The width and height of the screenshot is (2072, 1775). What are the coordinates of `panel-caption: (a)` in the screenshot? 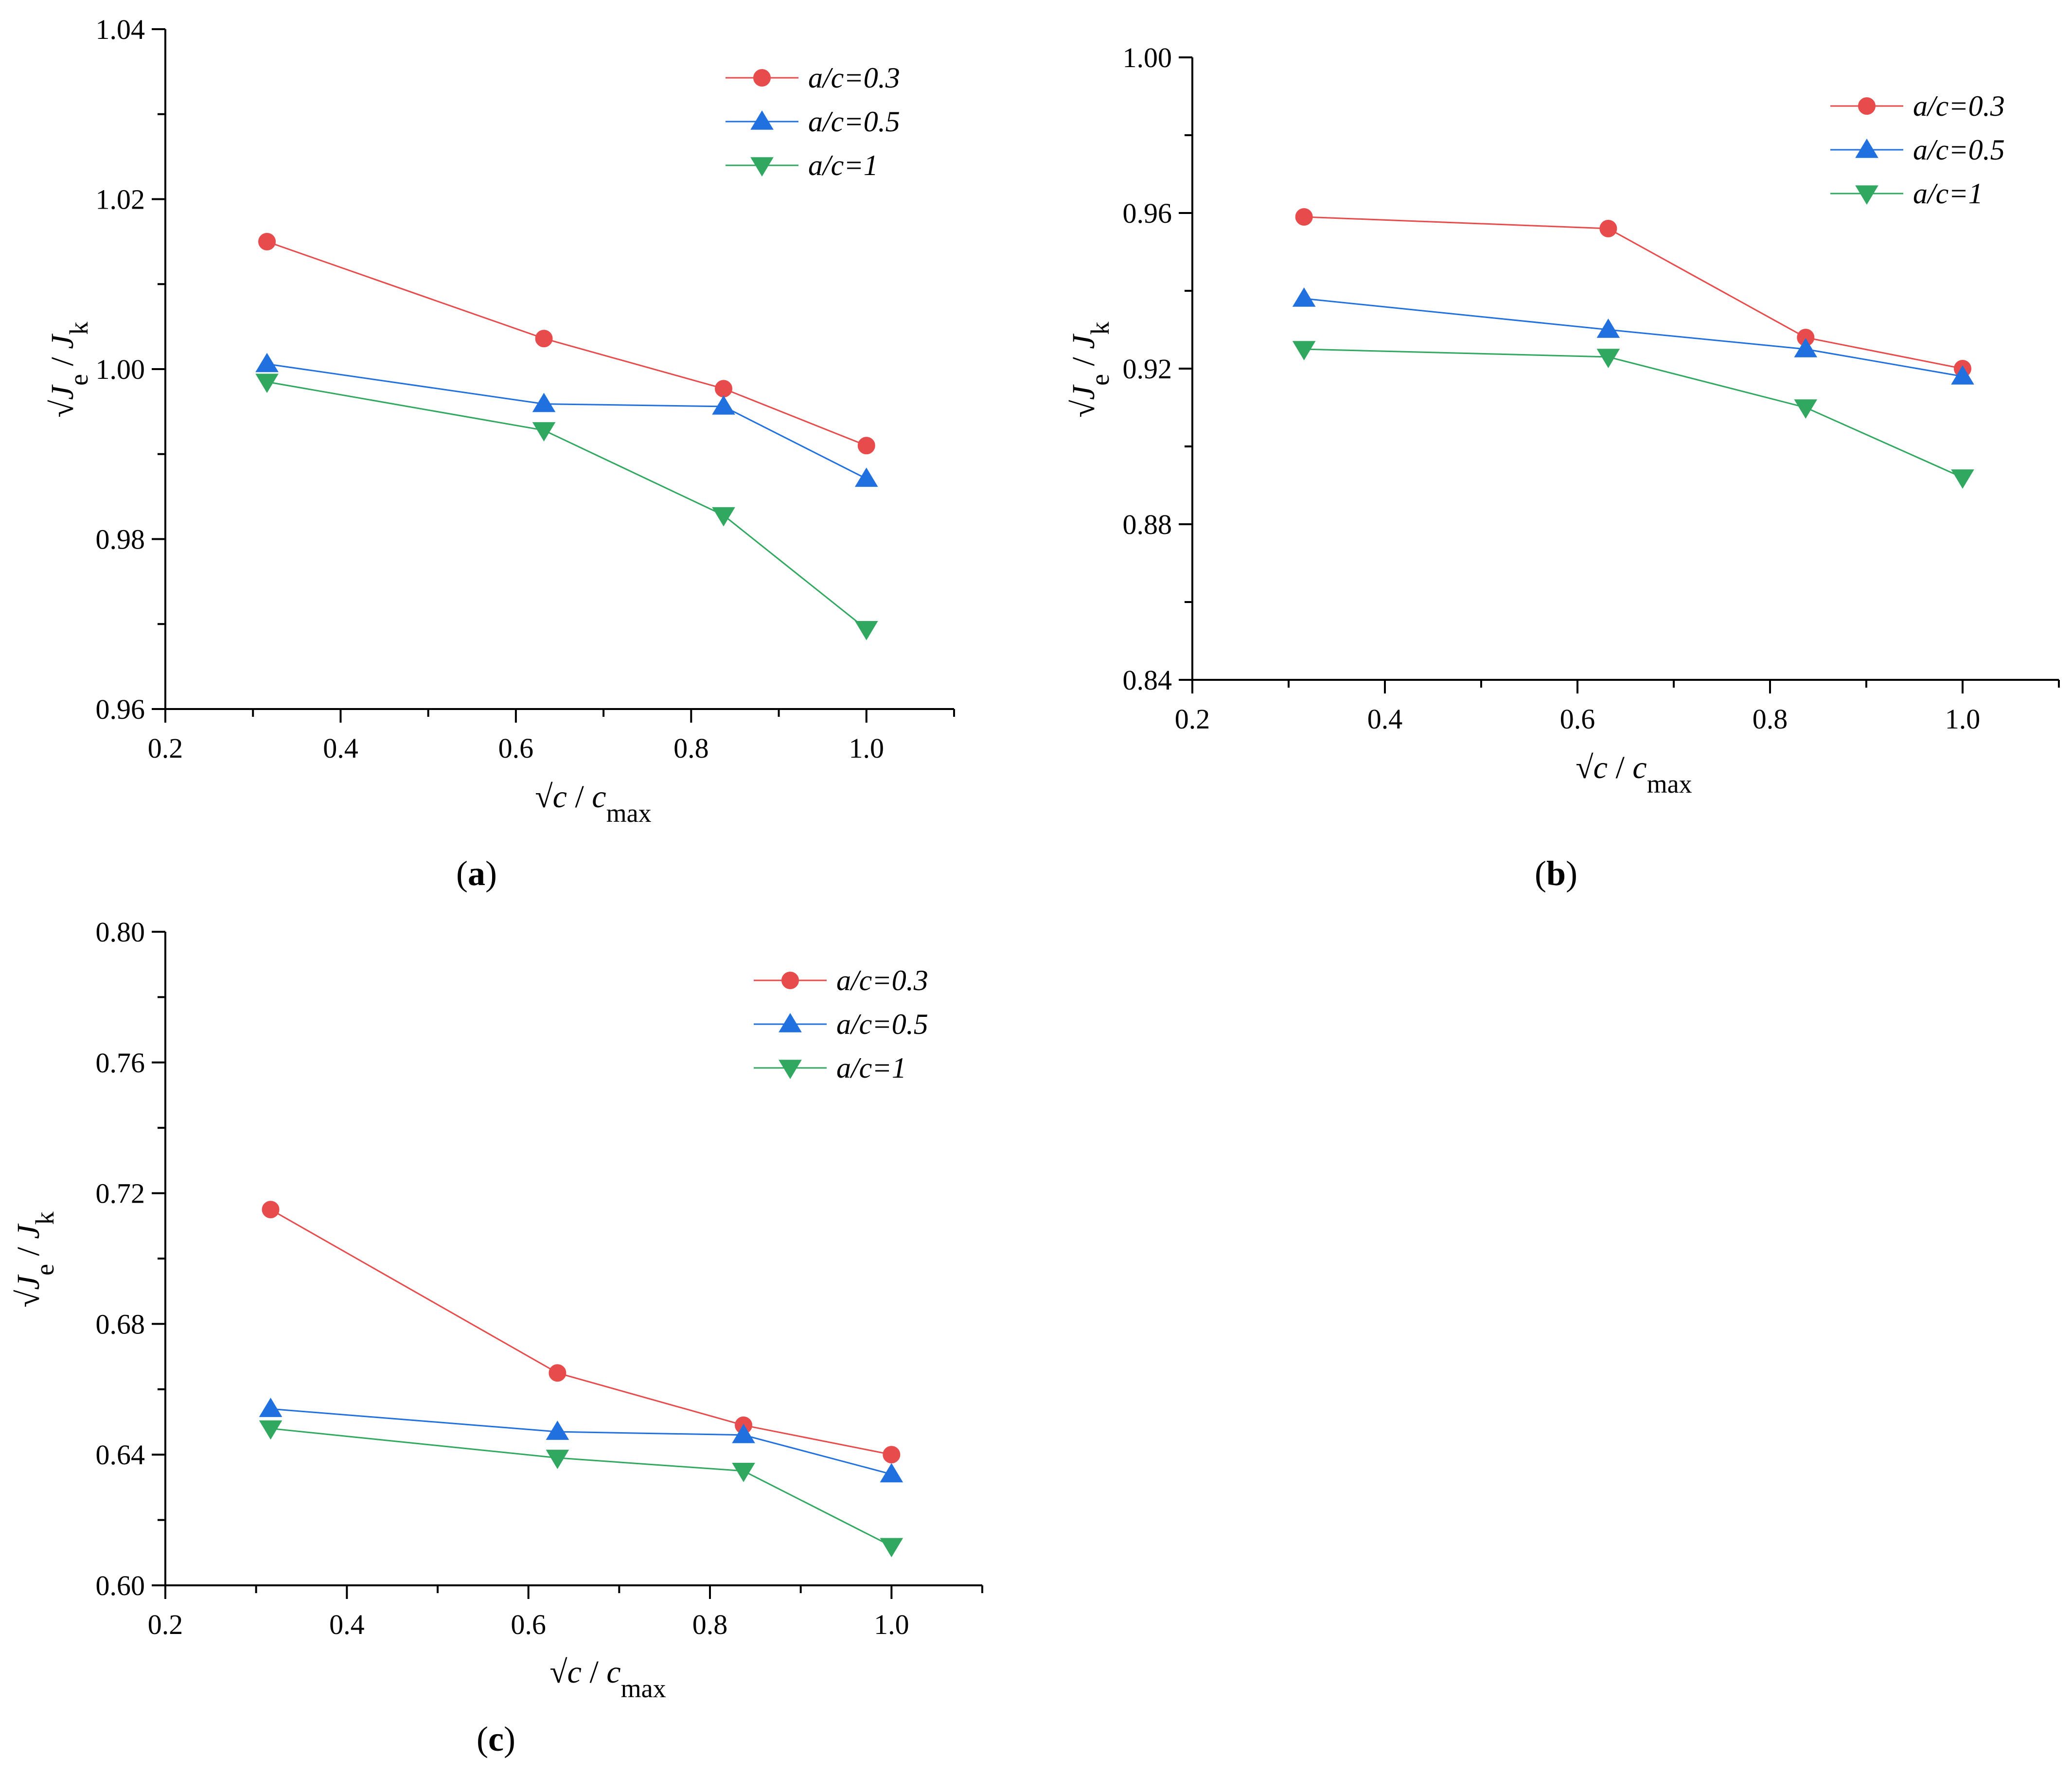 It's located at (476, 873).